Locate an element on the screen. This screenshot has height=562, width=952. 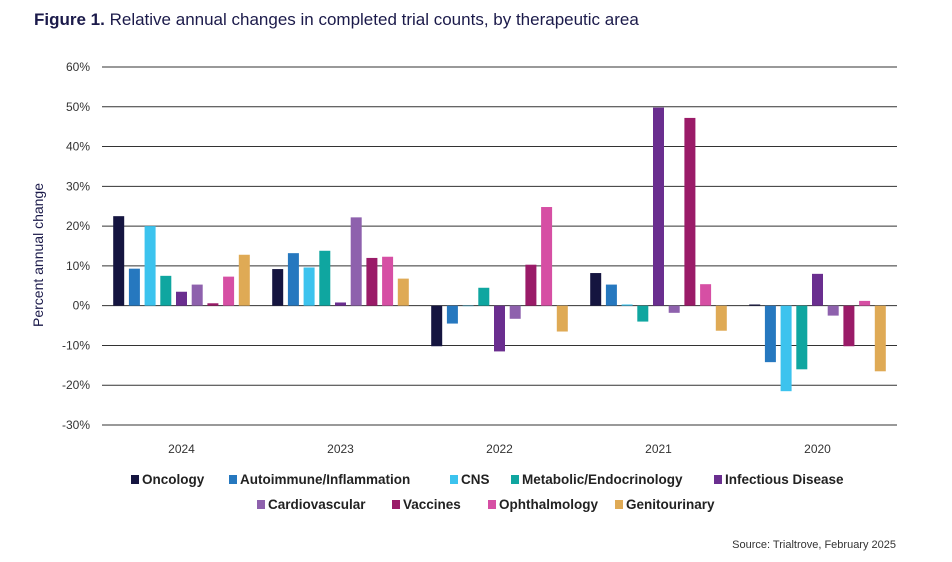
source-note: Source: Trialtrove, February 2025 is located at coordinates (814, 545).